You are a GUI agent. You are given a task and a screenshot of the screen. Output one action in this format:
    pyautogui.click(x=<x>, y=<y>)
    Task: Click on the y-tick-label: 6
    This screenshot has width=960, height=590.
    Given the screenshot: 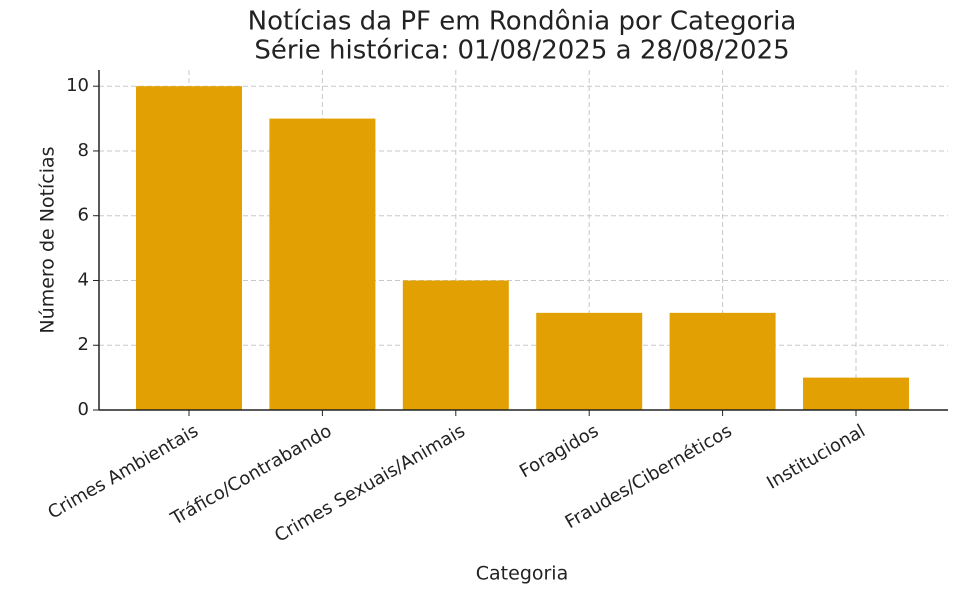 What is the action you would take?
    pyautogui.click(x=83, y=215)
    